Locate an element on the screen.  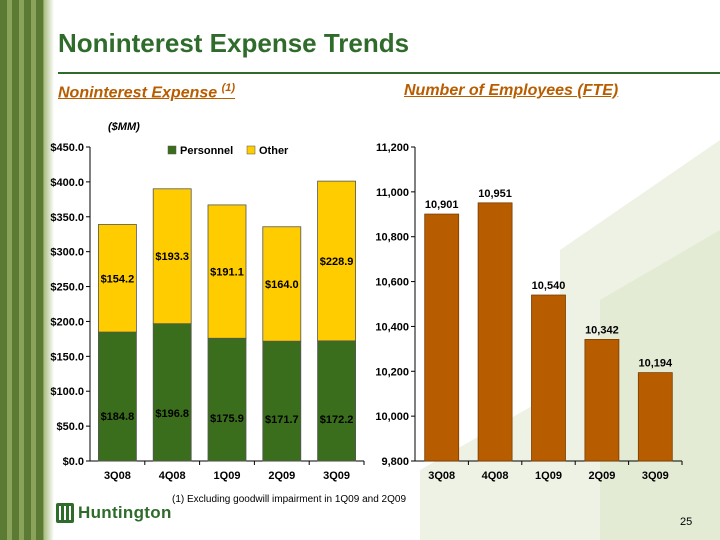
right-y-tick-label: 11,000 is located at coordinates (392, 193).